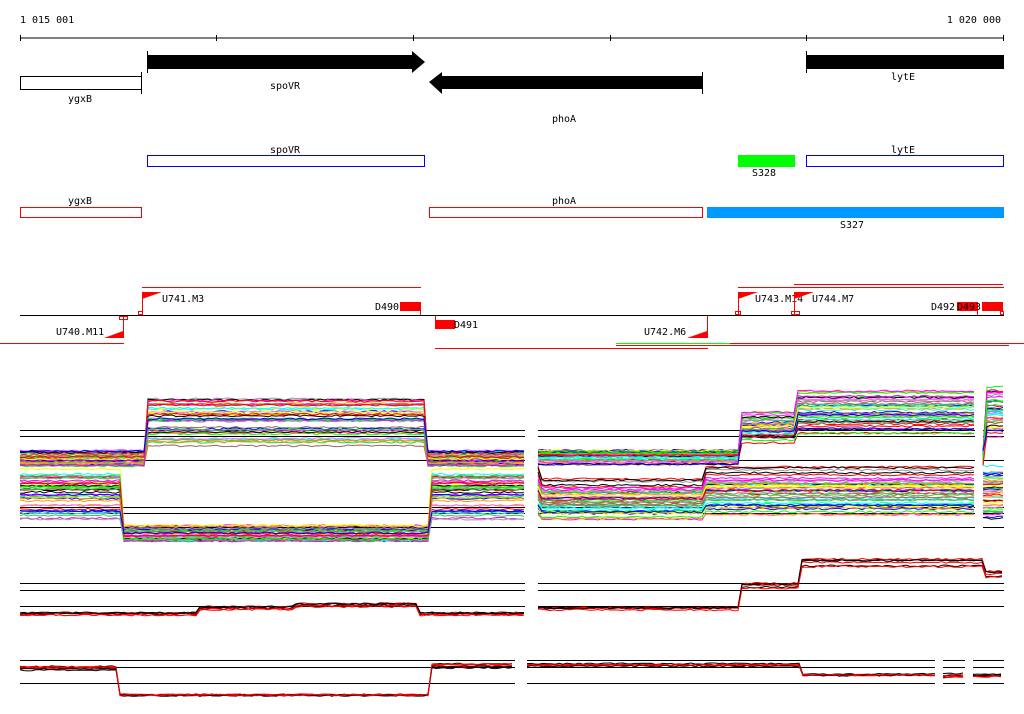 The image size is (1024, 714). What do you see at coordinates (285, 86) in the screenshot?
I see `gene-label: spoVR` at bounding box center [285, 86].